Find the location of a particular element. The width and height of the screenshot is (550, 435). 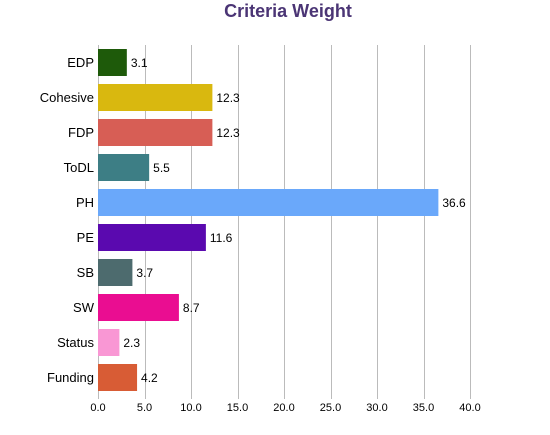

x-tick-label: 5.0 is located at coordinates (144, 408).